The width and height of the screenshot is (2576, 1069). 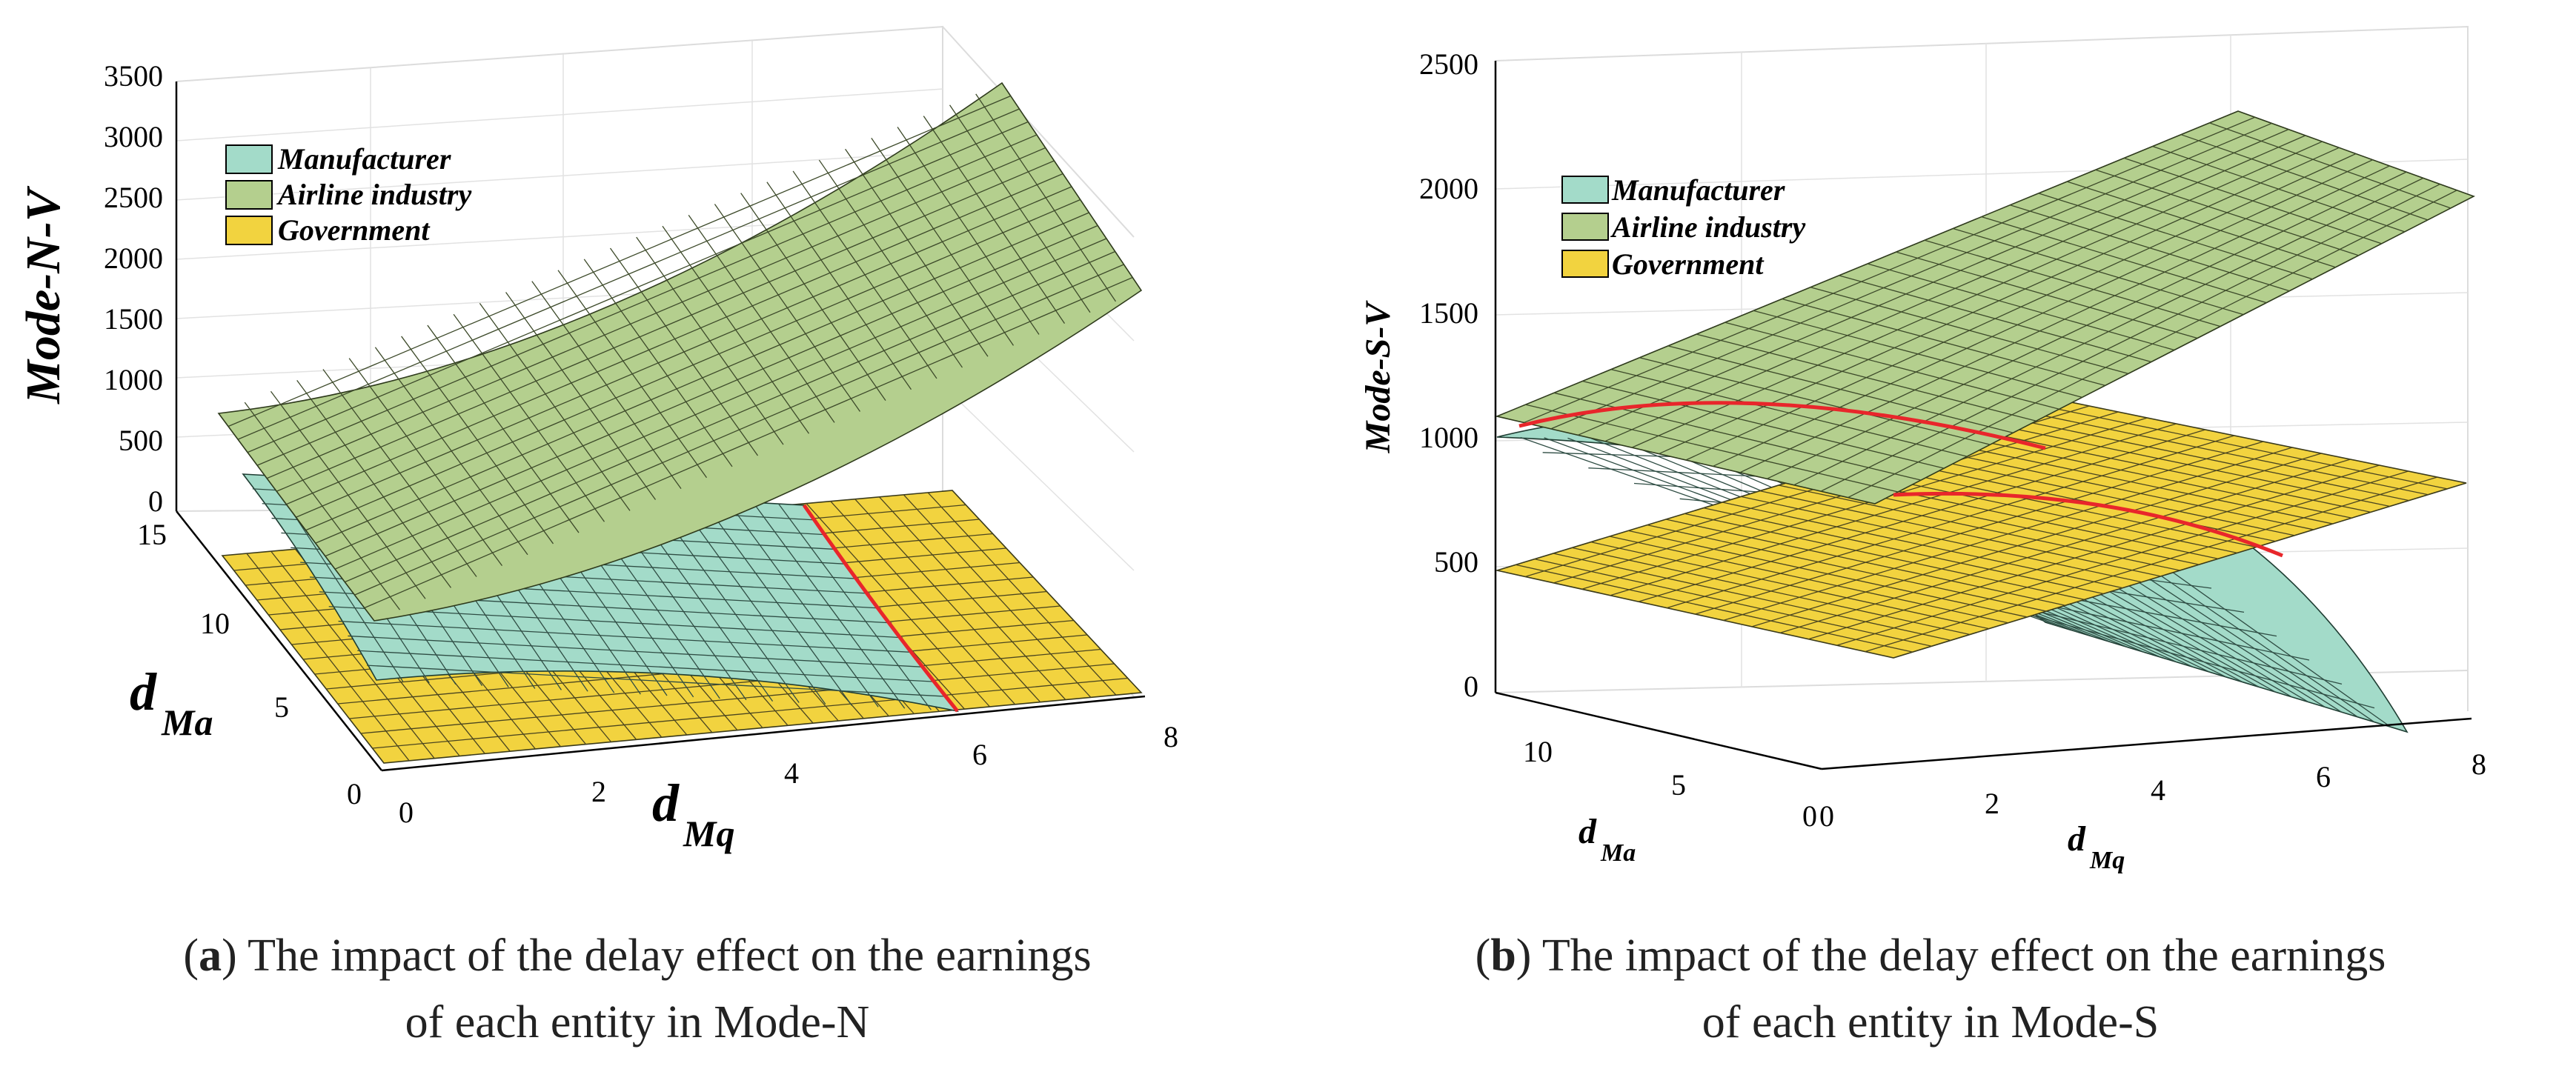 What do you see at coordinates (133, 288) in the screenshot?
I see `z-ticks-a: 0 500 1000 1500 2000 2500 3000 3500` at bounding box center [133, 288].